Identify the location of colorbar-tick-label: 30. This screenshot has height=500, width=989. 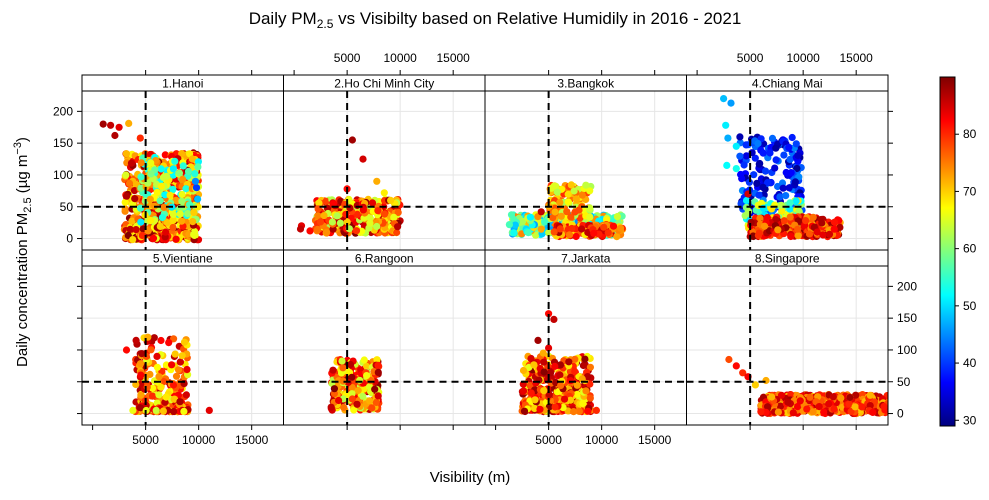
(970, 420).